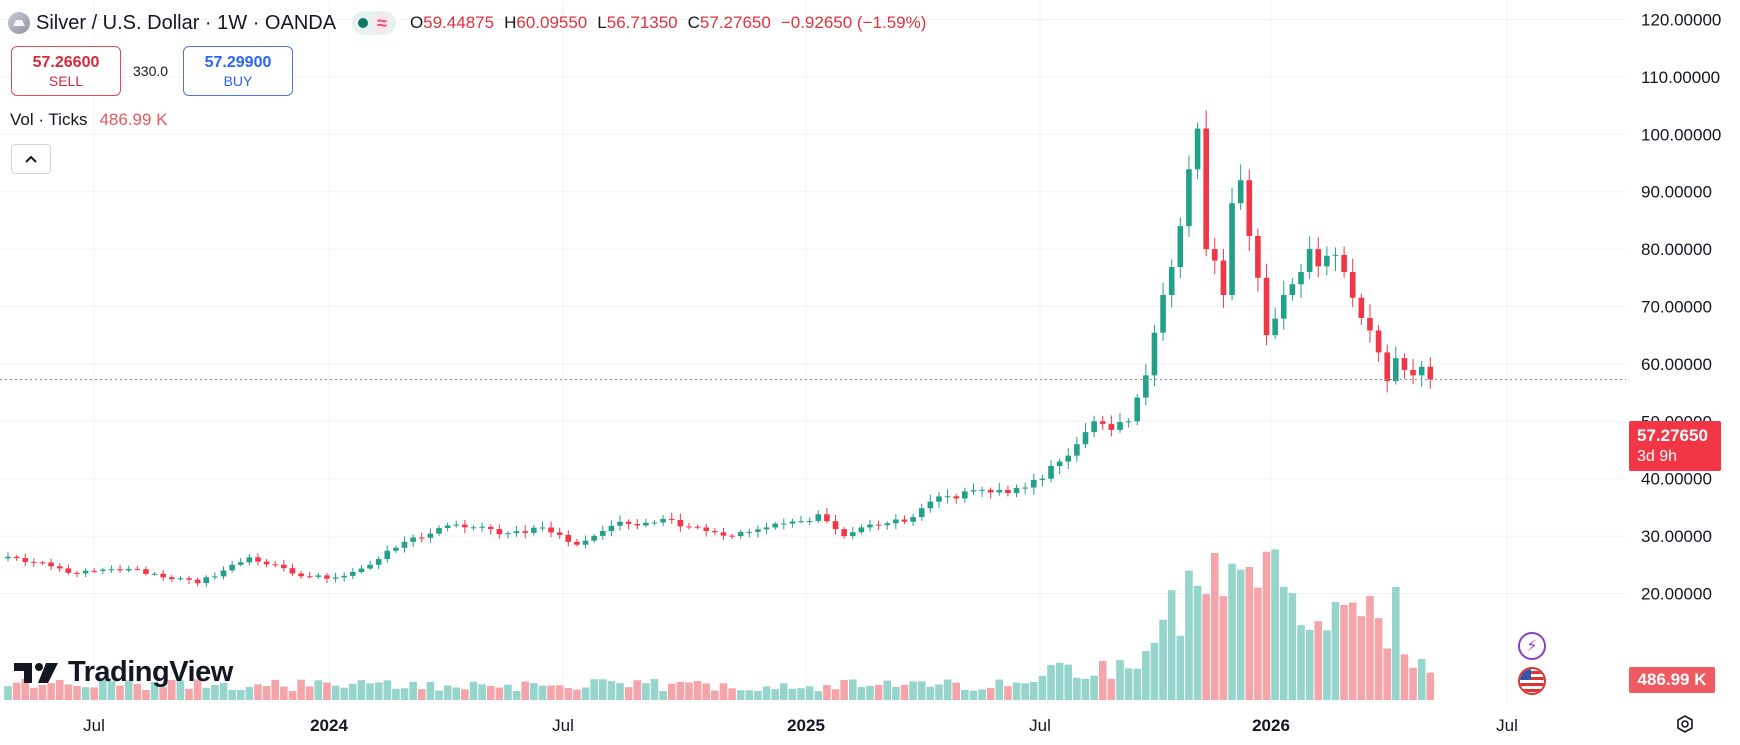 Image resolution: width=1740 pixels, height=745 pixels. What do you see at coordinates (374, 23) in the screenshot?
I see `market-status-pill: ≈` at bounding box center [374, 23].